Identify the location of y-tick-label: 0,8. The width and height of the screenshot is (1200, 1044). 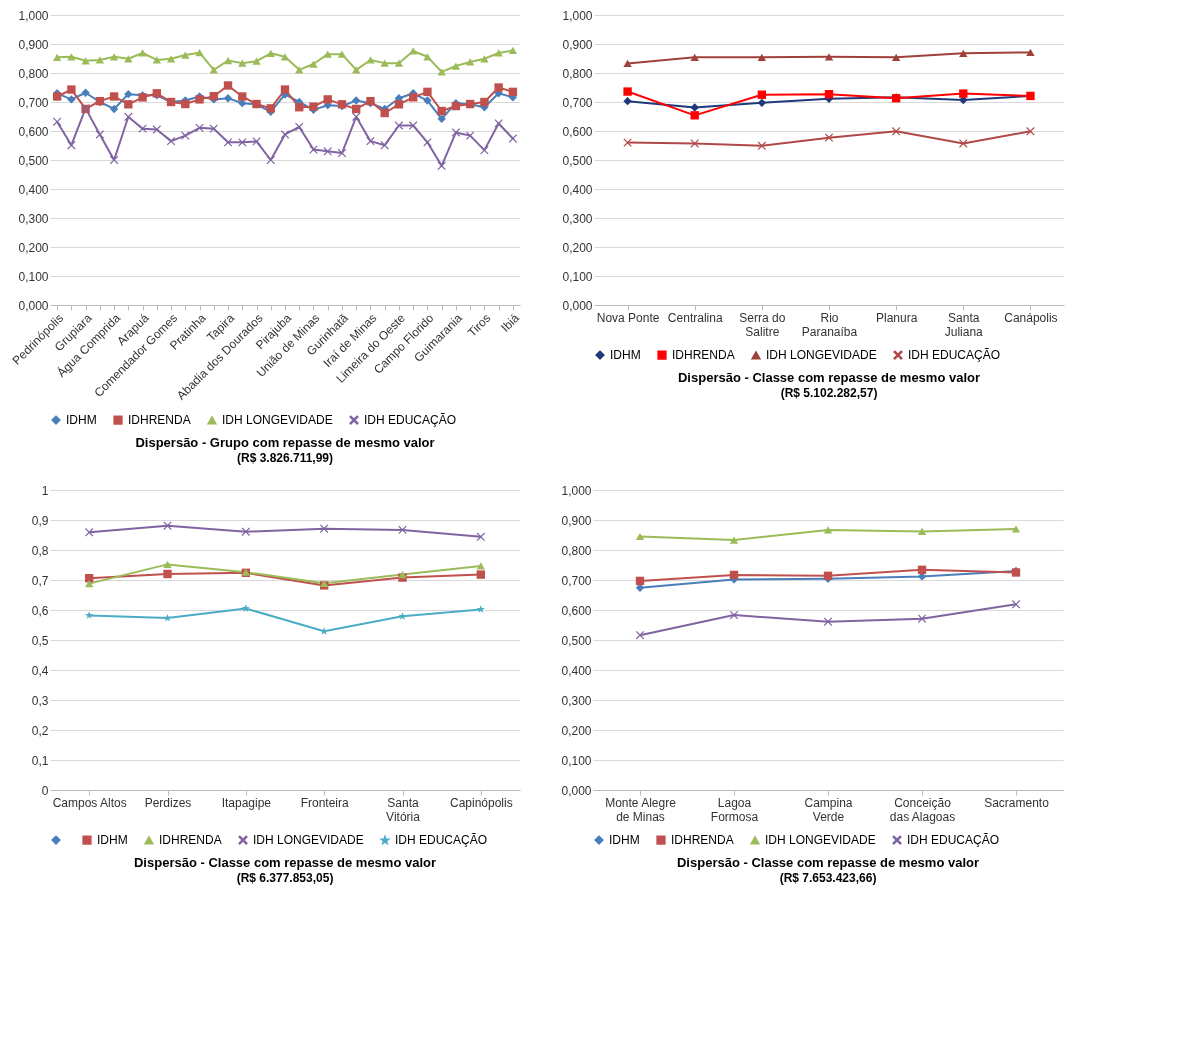
(40, 550).